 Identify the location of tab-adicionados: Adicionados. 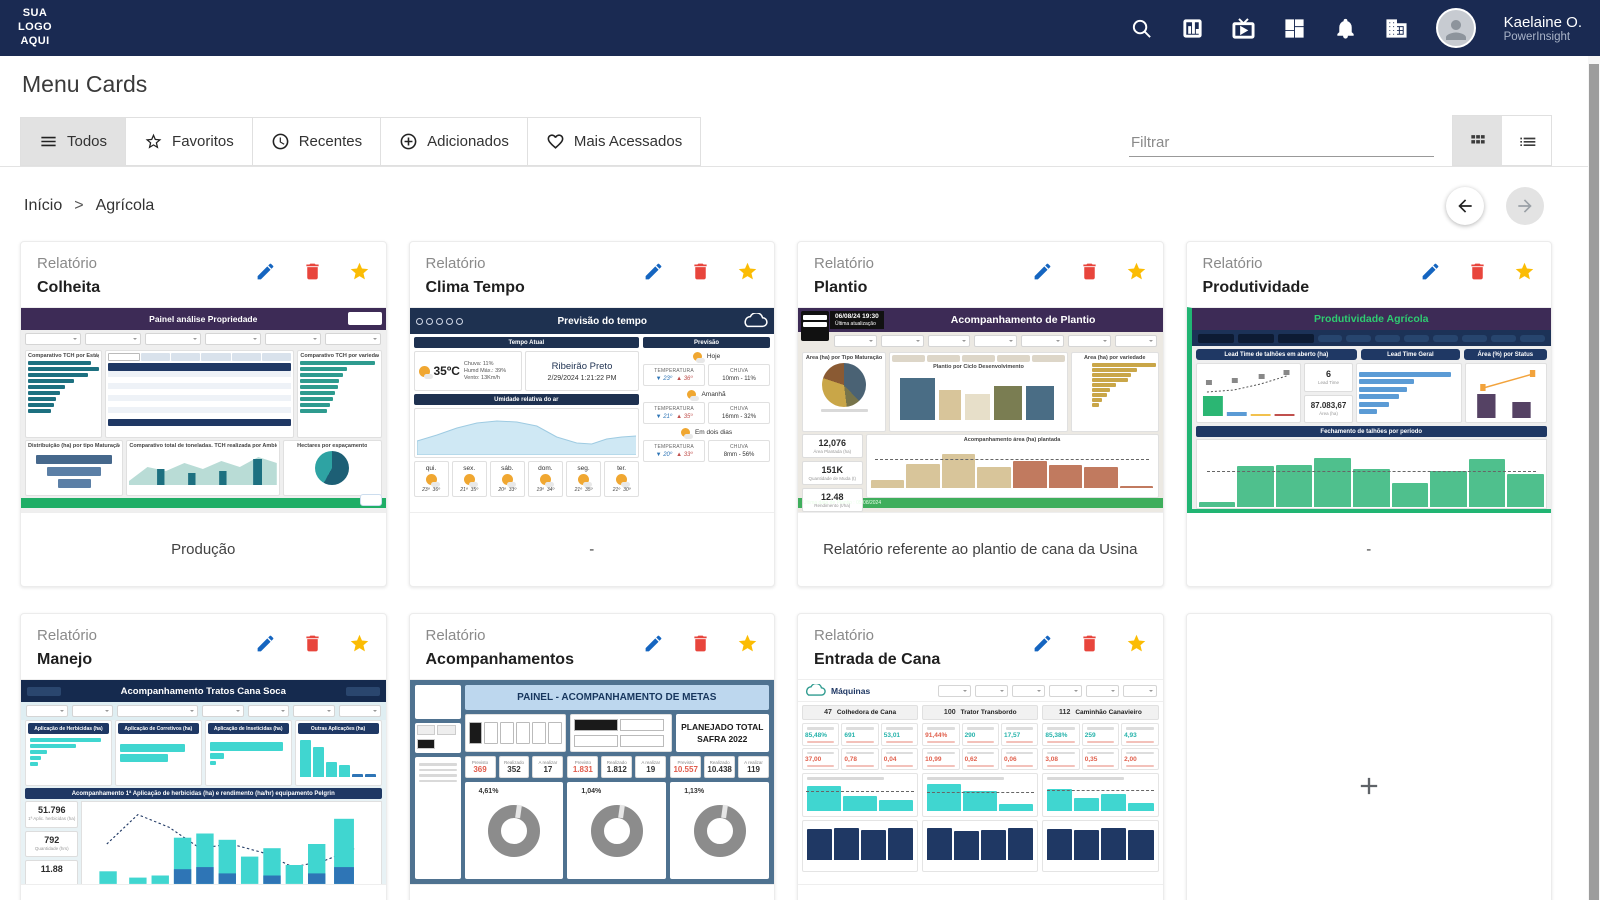
(454, 141).